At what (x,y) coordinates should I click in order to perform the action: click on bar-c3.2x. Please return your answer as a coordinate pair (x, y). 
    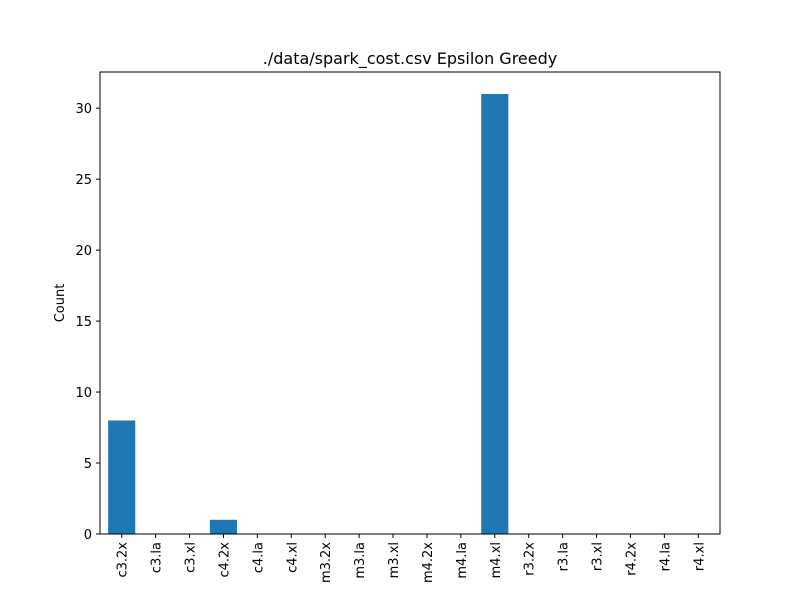
    Looking at the image, I should click on (122, 477).